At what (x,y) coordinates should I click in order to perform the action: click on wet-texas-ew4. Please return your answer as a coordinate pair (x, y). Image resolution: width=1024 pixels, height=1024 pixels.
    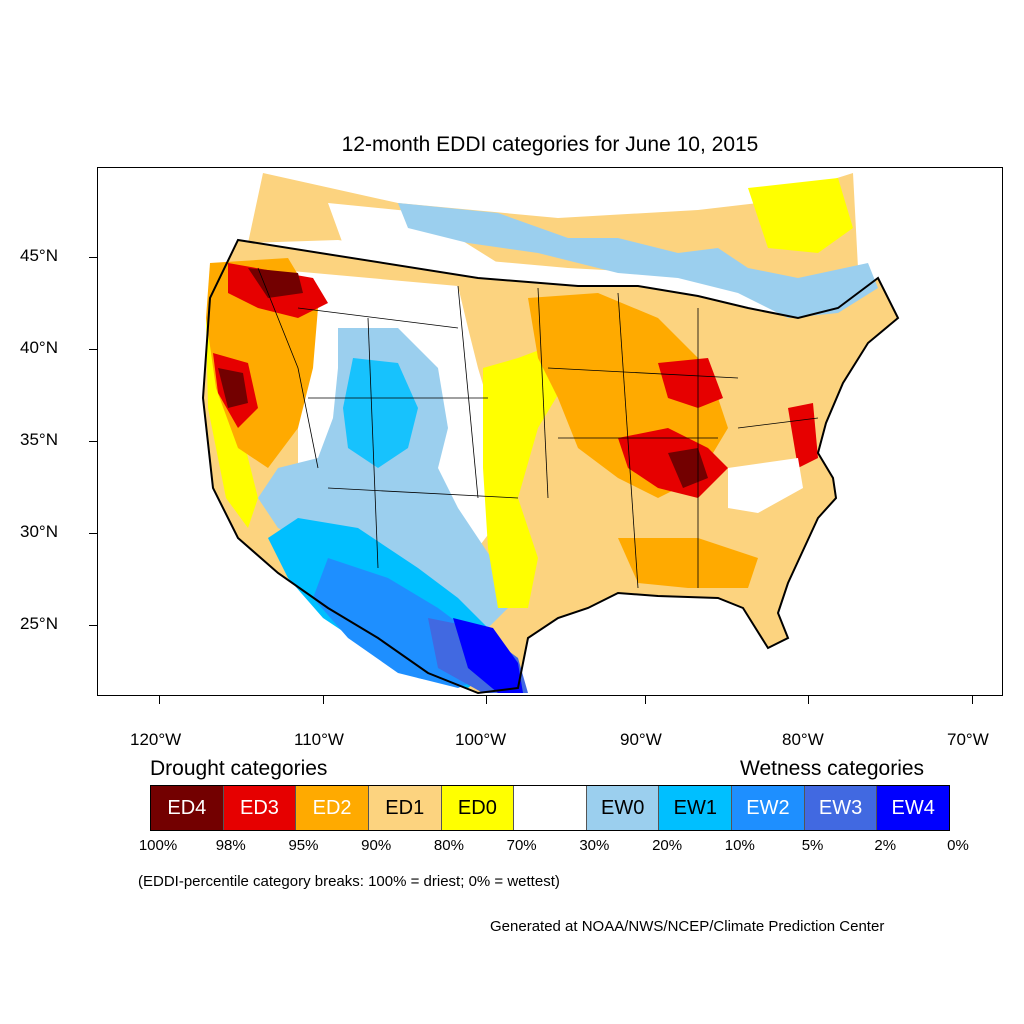
    Looking at the image, I should click on (488, 655).